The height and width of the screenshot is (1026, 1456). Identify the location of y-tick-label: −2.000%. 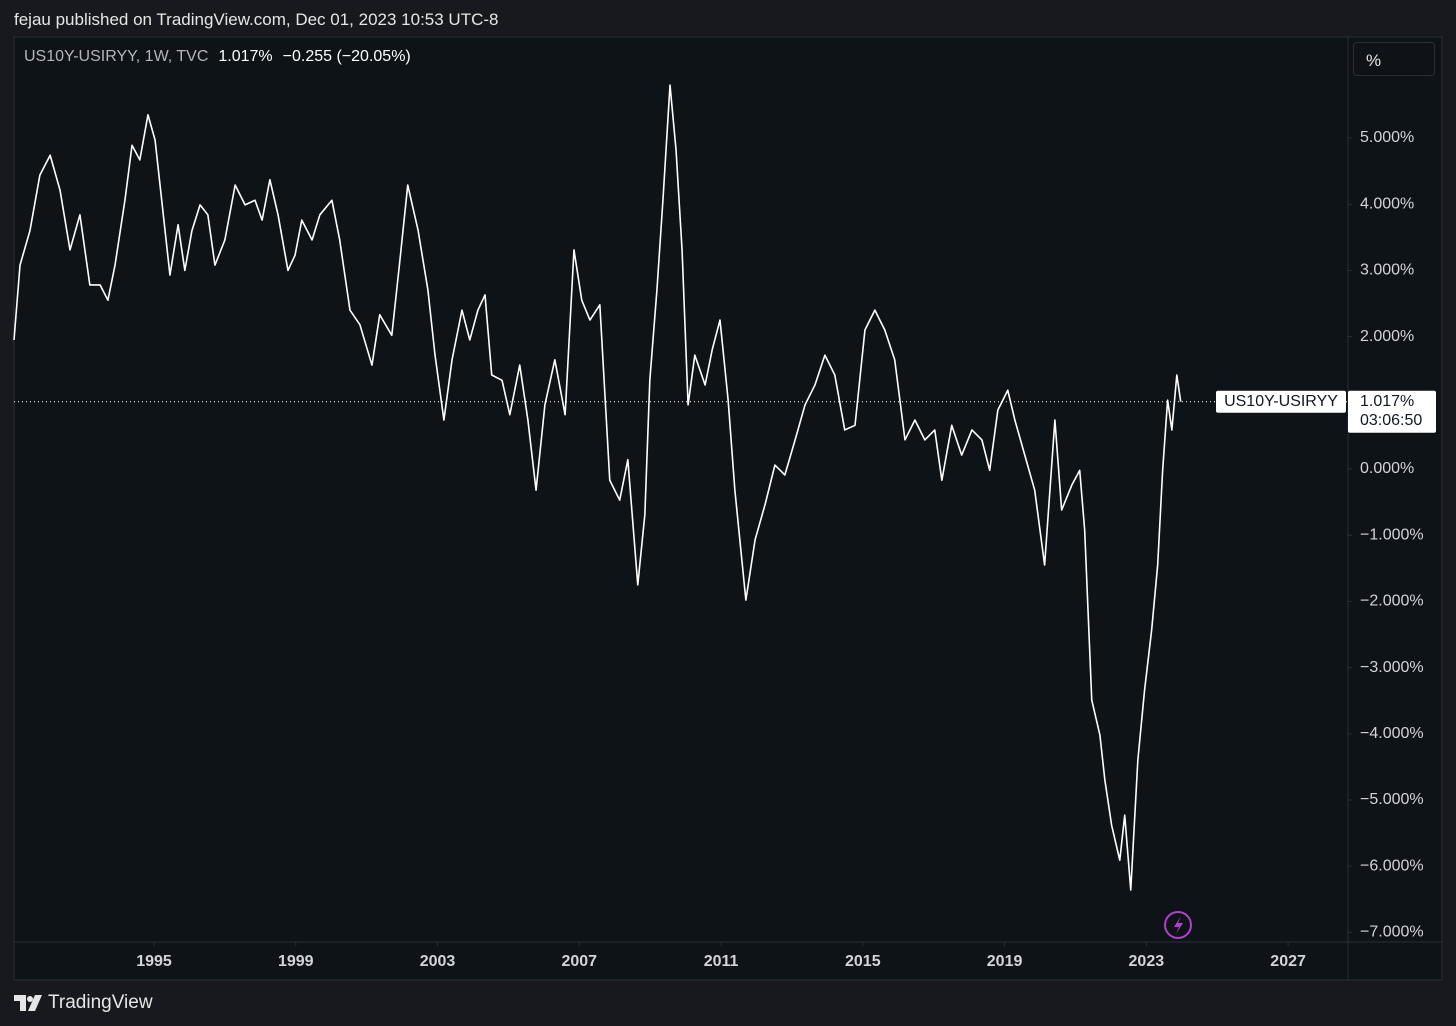
(1392, 601).